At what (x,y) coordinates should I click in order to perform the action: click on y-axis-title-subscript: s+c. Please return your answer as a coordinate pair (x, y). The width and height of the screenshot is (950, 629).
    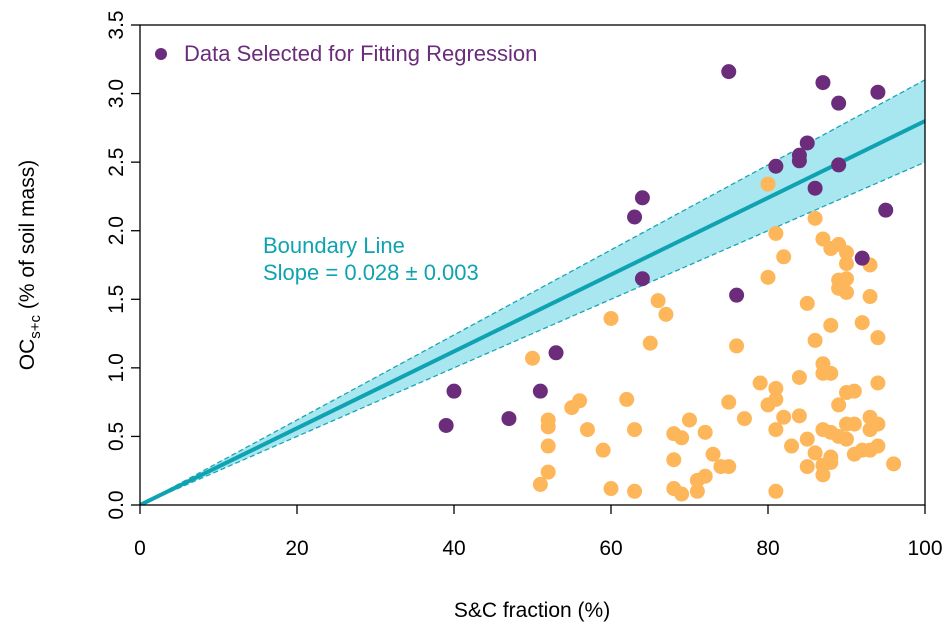
    Looking at the image, I should click on (35, 326).